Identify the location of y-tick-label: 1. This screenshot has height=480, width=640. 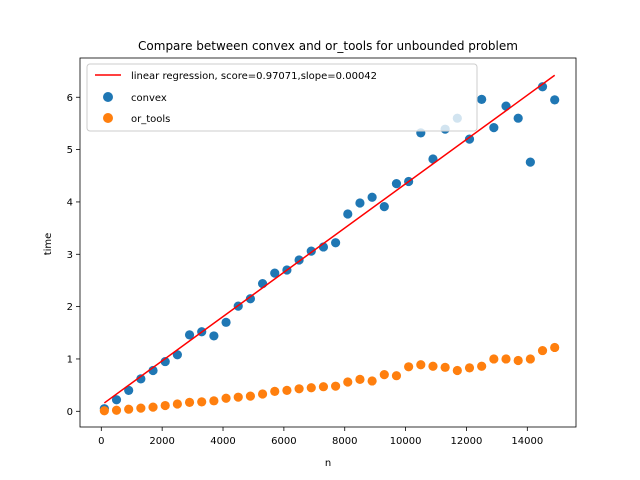
(70, 359).